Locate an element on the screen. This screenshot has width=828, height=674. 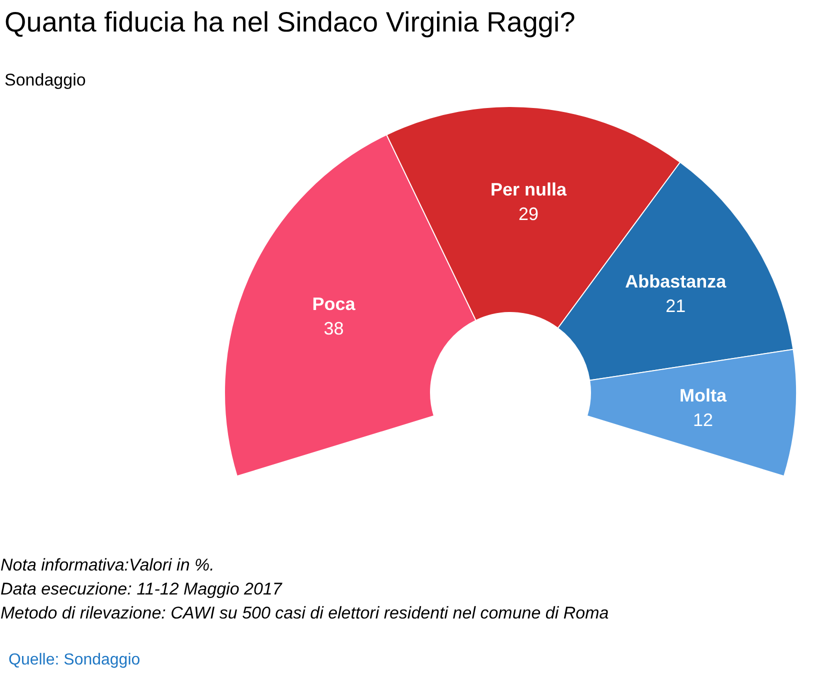
text: Nota informativa:Valori in %. is located at coordinates (107, 565).